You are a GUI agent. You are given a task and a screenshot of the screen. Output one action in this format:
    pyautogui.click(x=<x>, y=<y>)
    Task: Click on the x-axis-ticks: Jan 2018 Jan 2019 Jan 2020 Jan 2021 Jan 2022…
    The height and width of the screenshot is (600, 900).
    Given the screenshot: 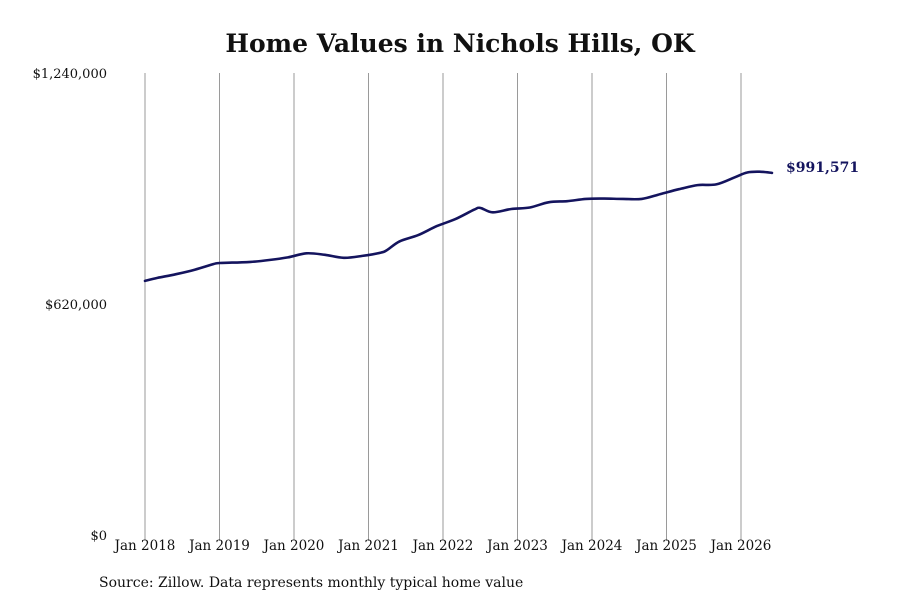 What is the action you would take?
    pyautogui.click(x=442, y=546)
    